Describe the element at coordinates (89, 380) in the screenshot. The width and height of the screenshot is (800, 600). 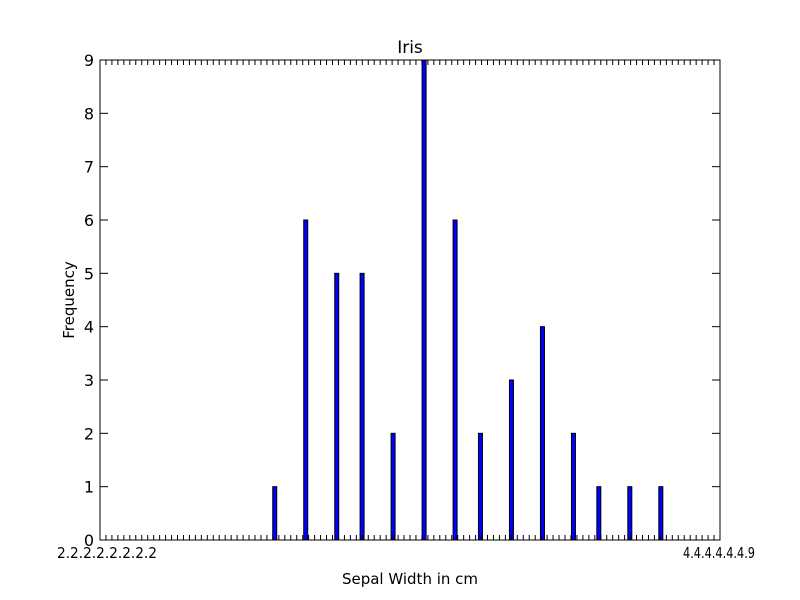
I see `y-tick-label: 3` at that location.